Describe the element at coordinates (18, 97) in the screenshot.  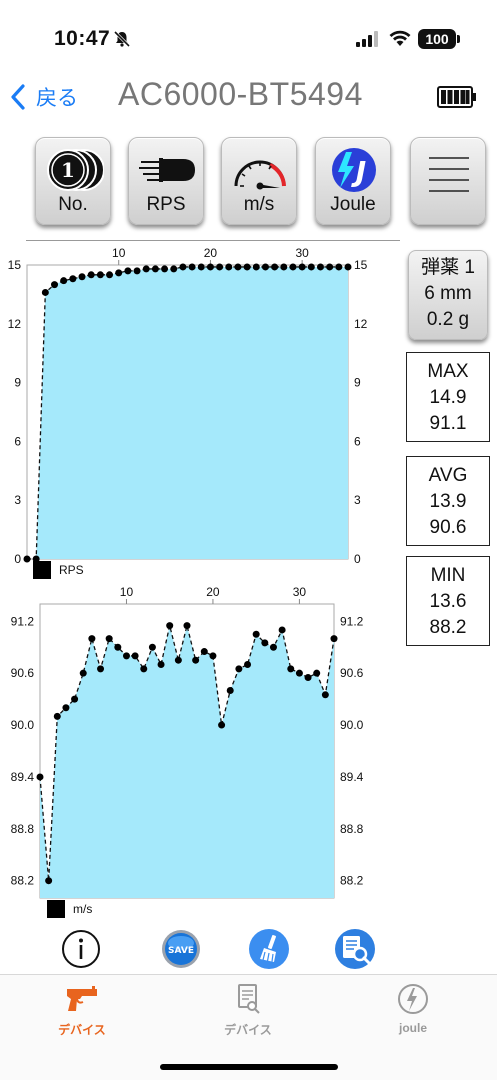
I see `chevron-left-icon` at that location.